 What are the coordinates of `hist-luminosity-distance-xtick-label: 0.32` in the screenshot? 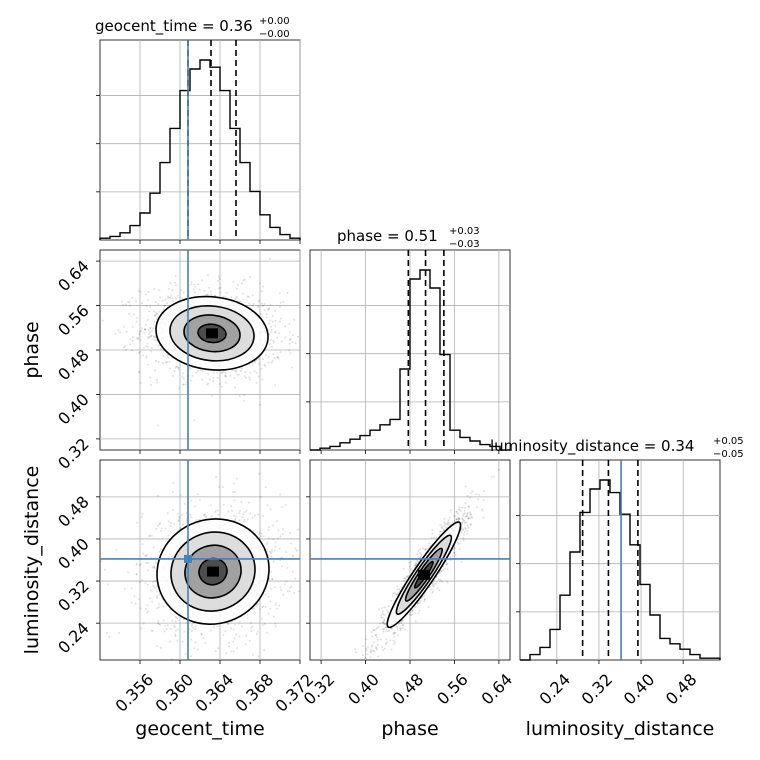 It's located at (597, 689).